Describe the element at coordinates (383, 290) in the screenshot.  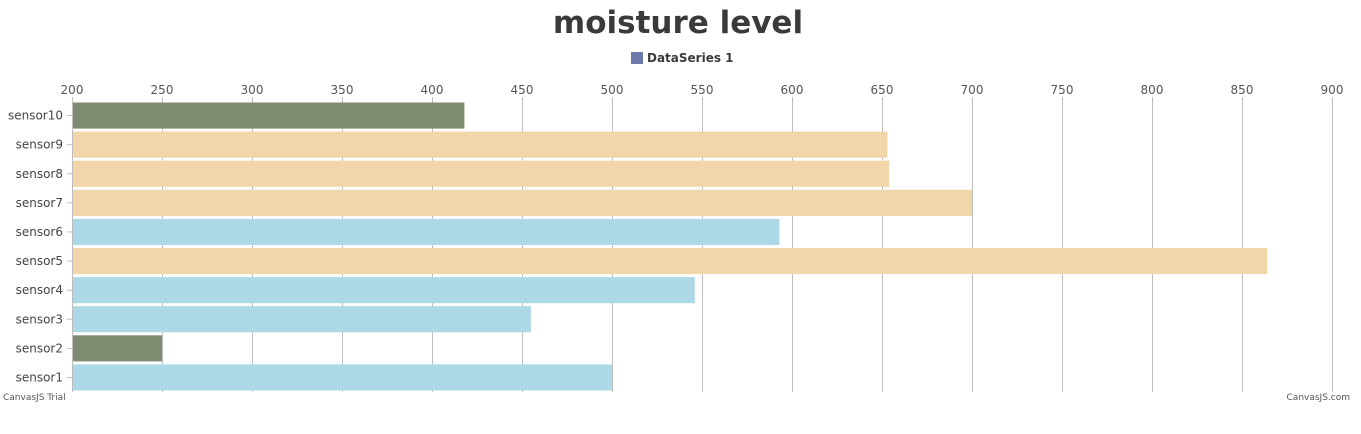
I see `bar-sensor4` at that location.